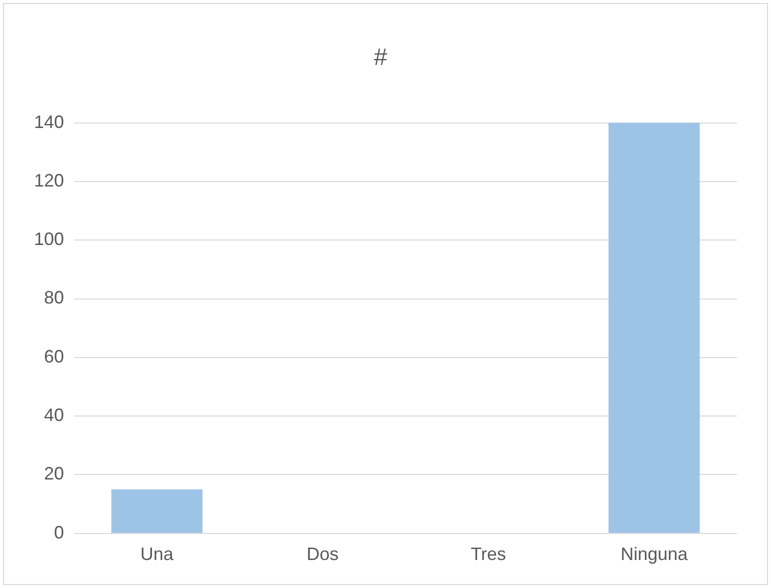 The width and height of the screenshot is (771, 588). What do you see at coordinates (157, 554) in the screenshot?
I see `x-tick-label: Una` at bounding box center [157, 554].